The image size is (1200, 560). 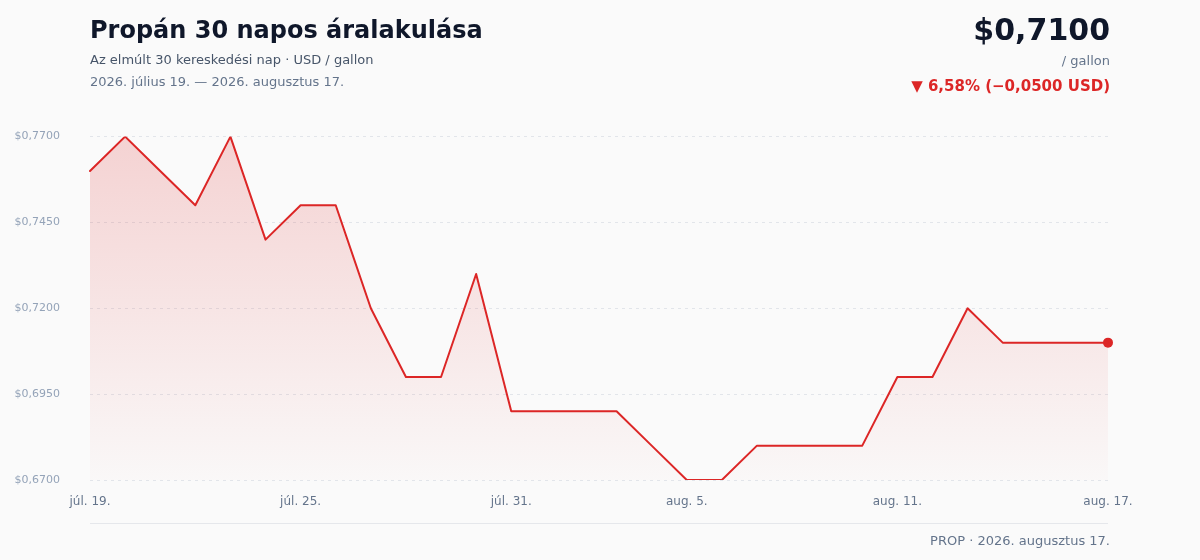 I want to click on text: $0,7100, so click(x=1041, y=29).